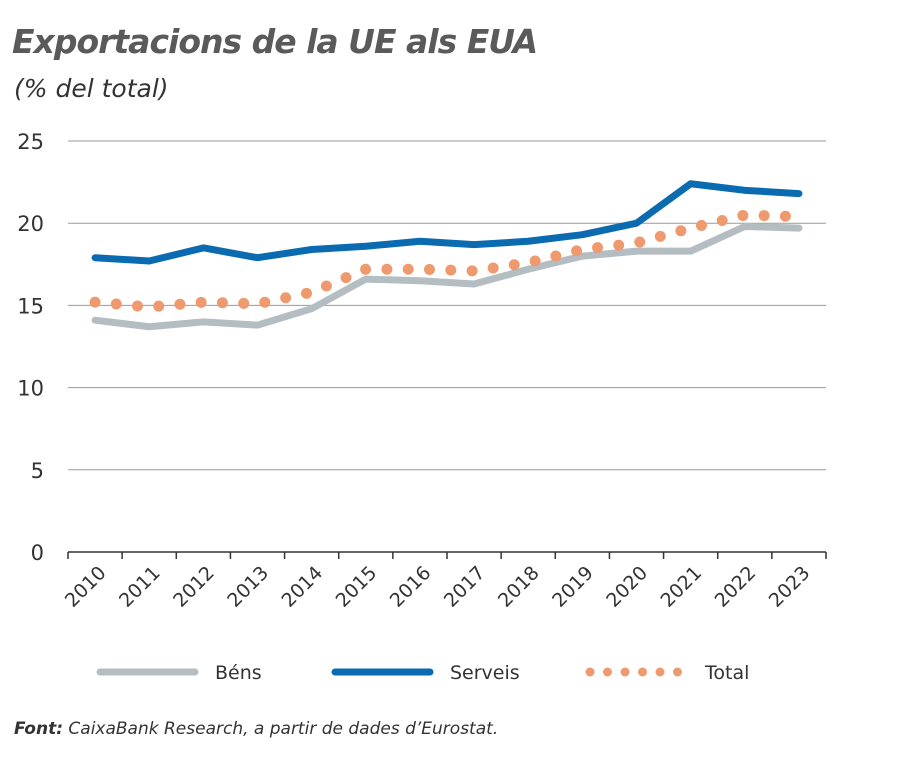  I want to click on legend-label: Béns, so click(238, 673).